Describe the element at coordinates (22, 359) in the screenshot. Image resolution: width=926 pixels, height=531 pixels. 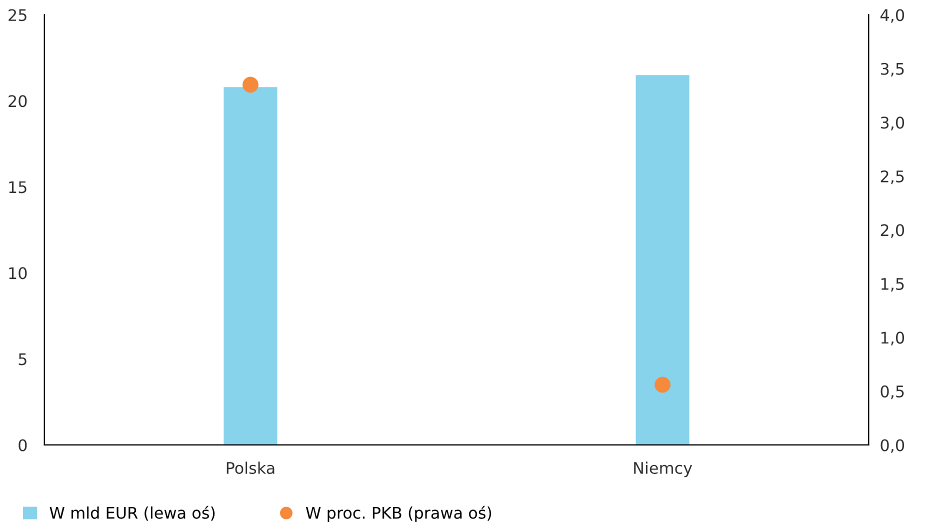
I see `y-tick-label: 5` at that location.